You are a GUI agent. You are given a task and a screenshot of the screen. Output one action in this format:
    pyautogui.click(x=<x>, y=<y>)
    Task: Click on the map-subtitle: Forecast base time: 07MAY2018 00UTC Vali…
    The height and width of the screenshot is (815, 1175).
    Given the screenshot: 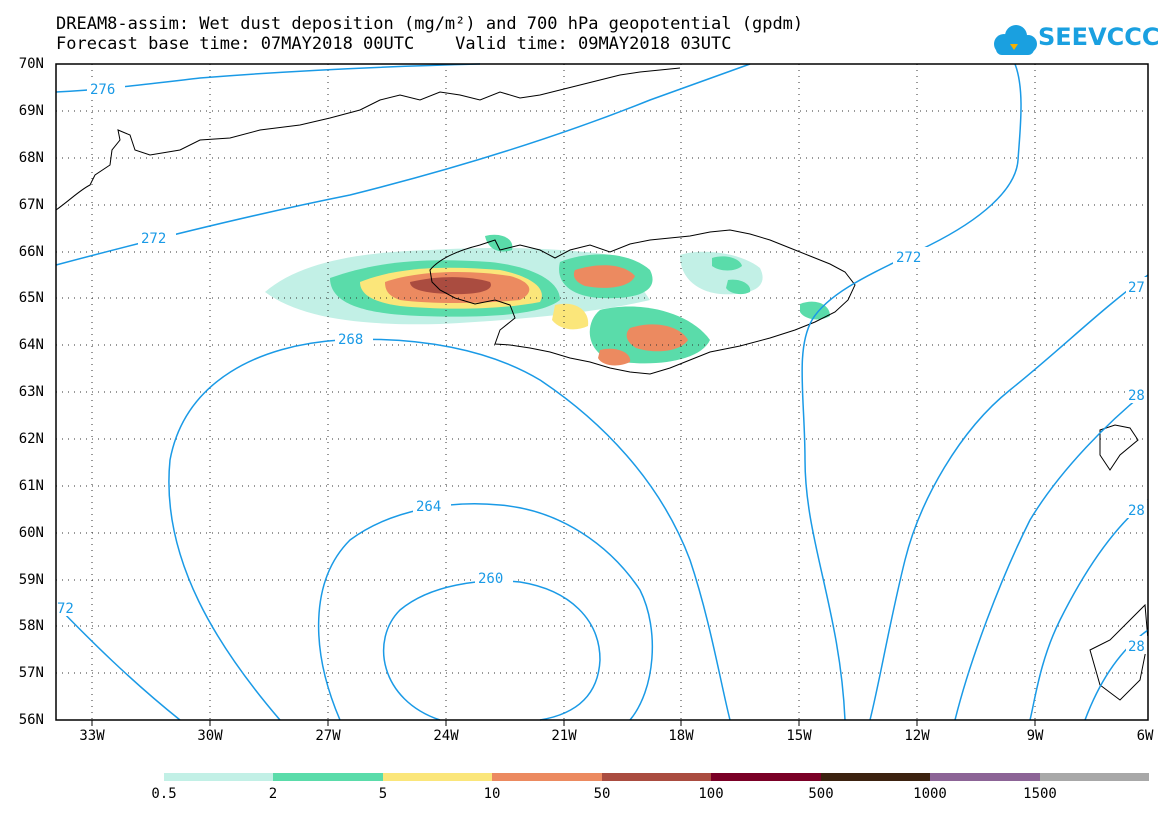 What is the action you would take?
    pyautogui.click(x=394, y=44)
    